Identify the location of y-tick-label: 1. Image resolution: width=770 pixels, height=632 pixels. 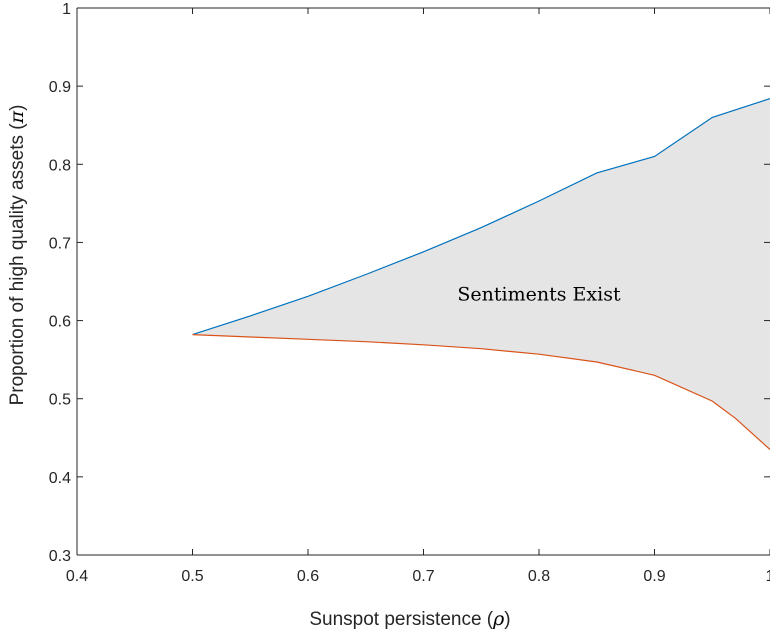
(66, 9).